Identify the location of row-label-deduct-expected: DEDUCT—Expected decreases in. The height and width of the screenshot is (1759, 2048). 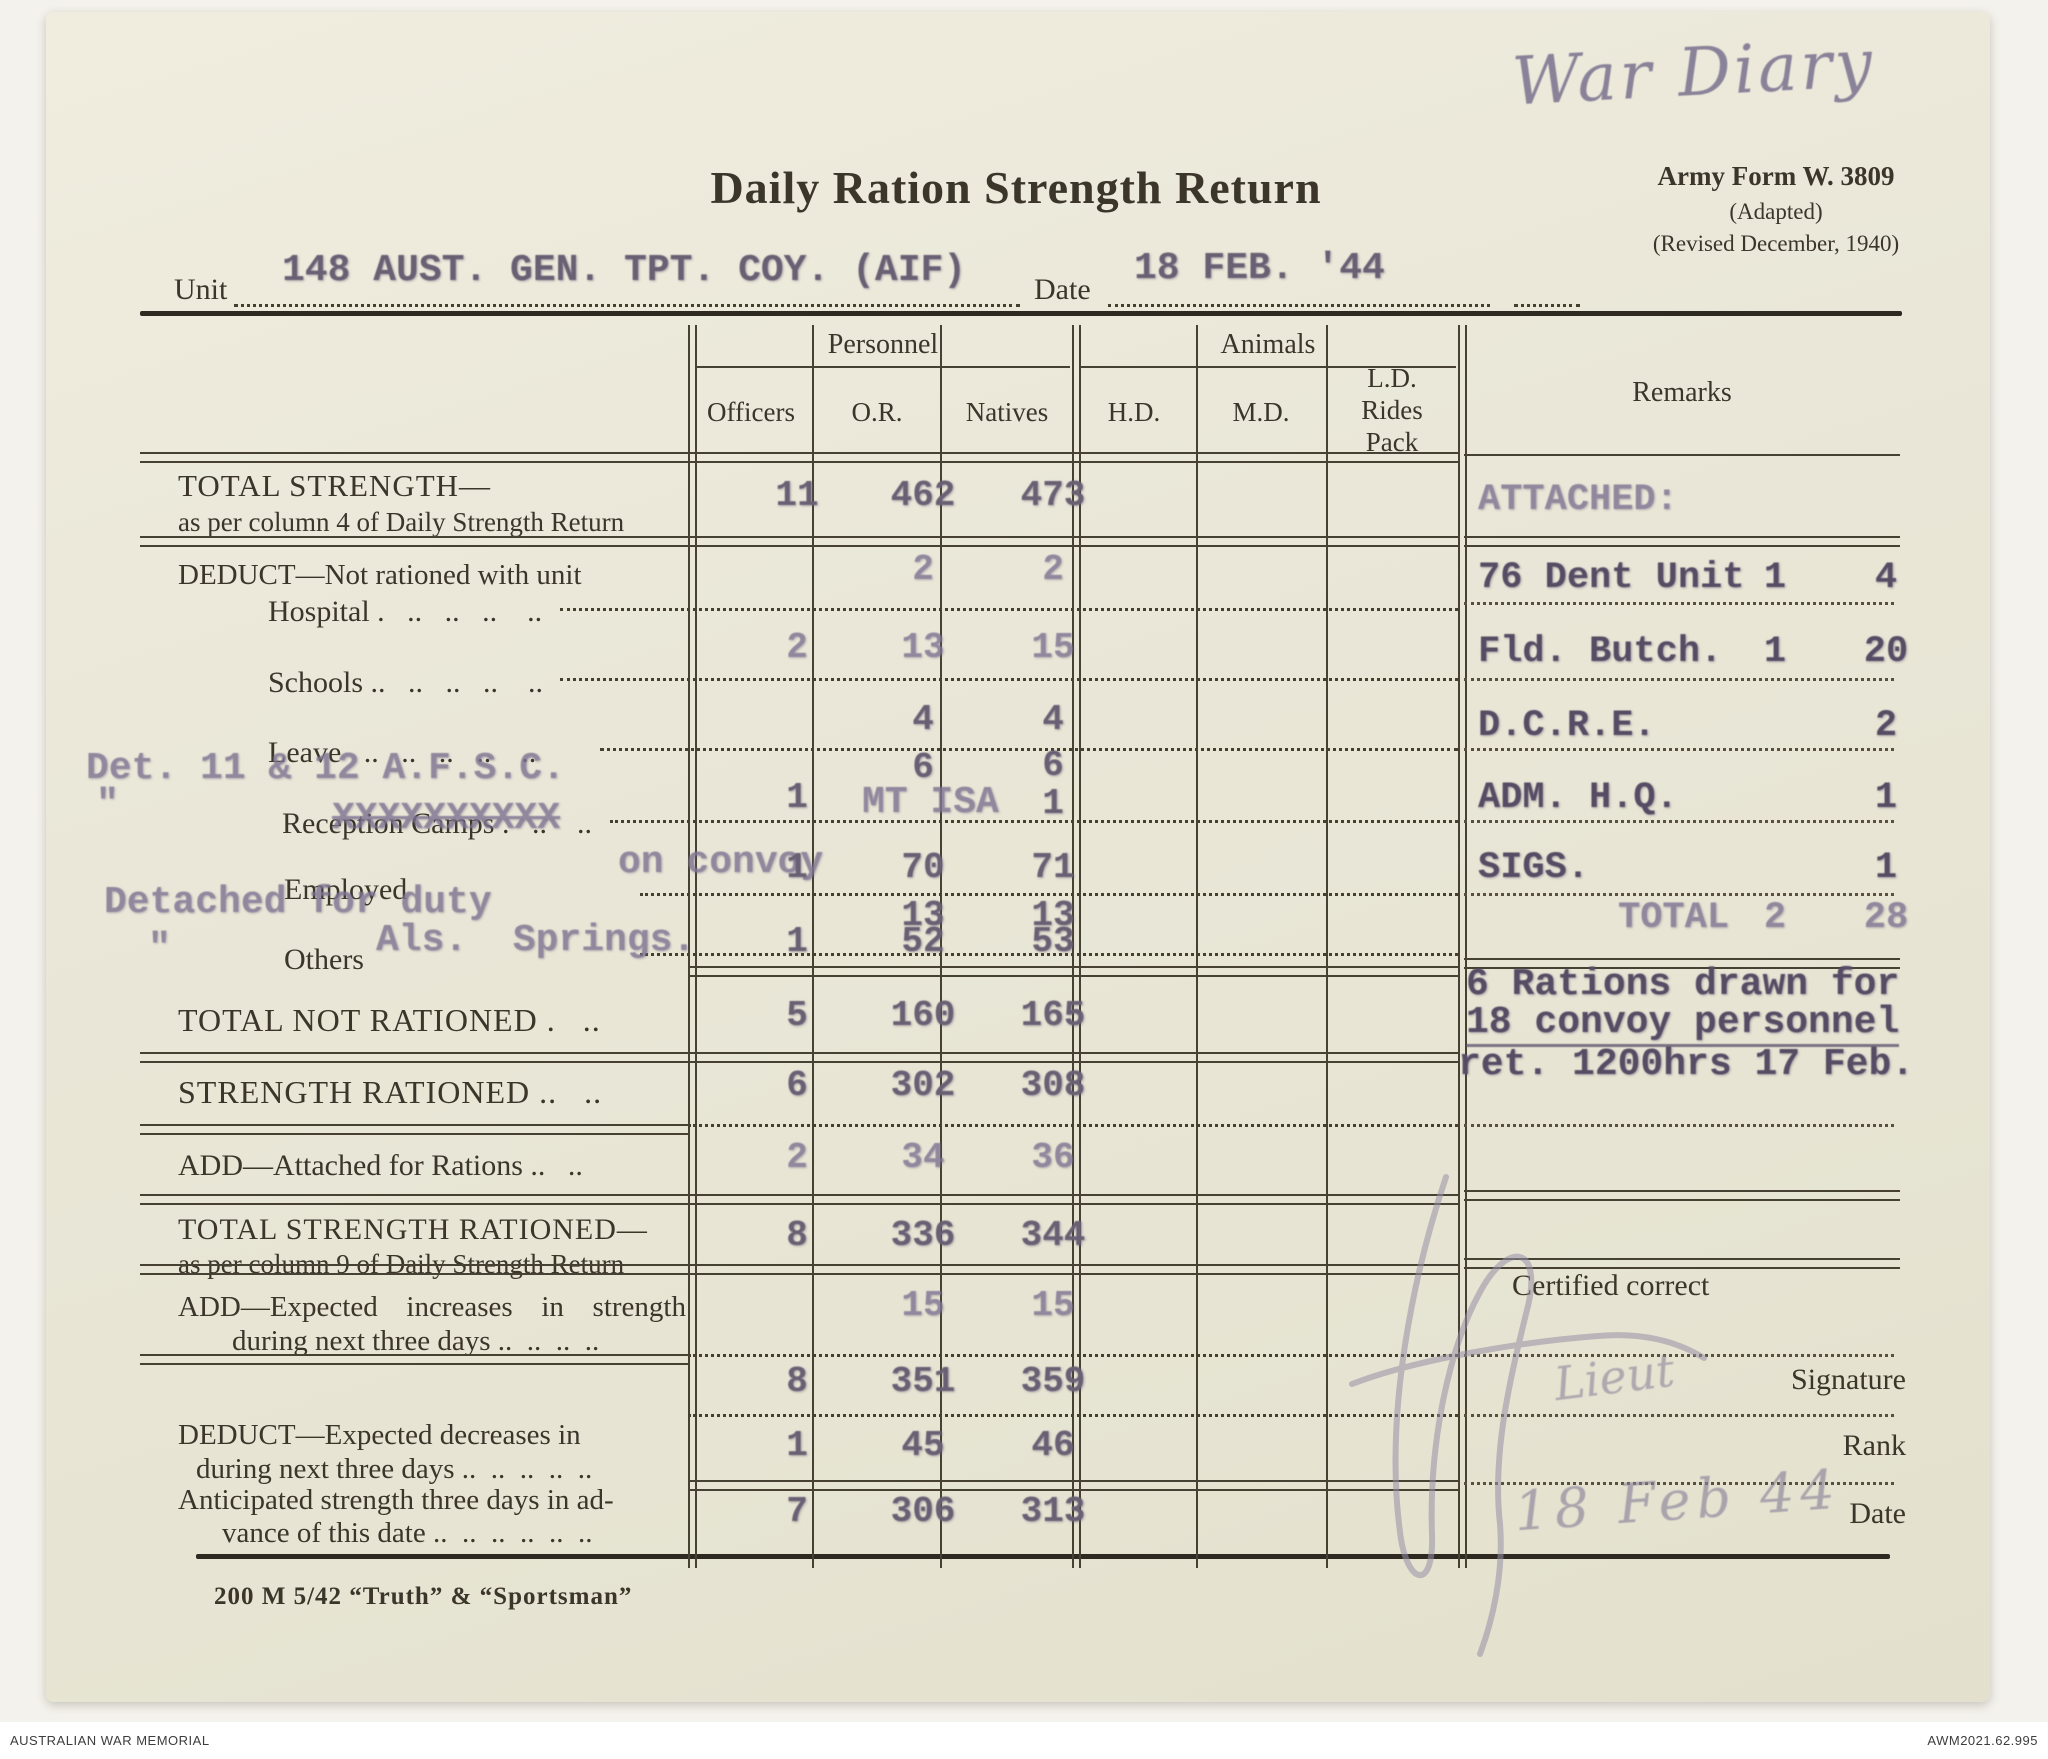
(379, 1435).